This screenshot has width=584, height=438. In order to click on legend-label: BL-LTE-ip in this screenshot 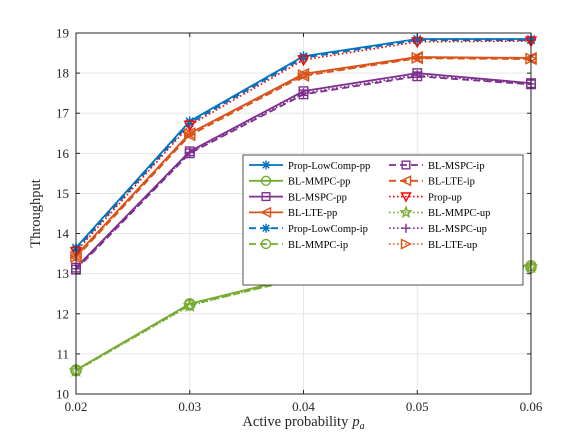, I will do `click(451, 182)`.